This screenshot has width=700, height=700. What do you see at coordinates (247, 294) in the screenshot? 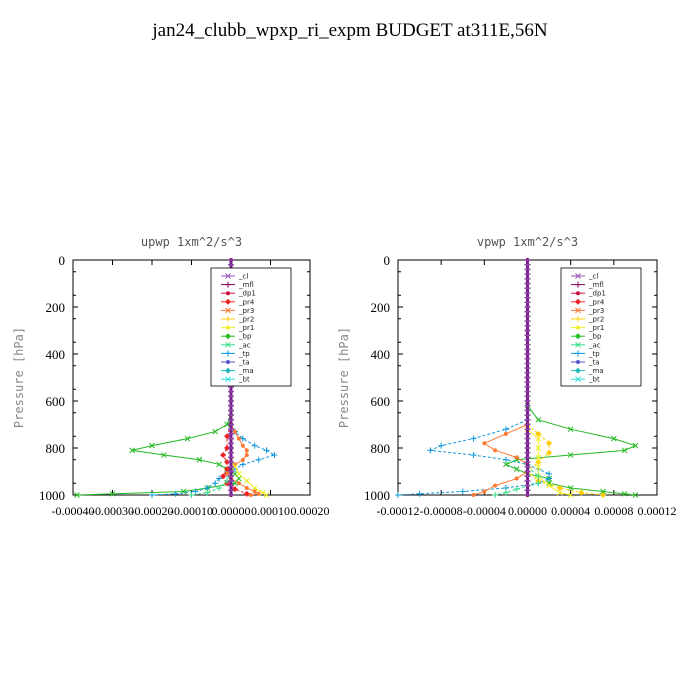
I see `legend-label: _dp1` at bounding box center [247, 294].